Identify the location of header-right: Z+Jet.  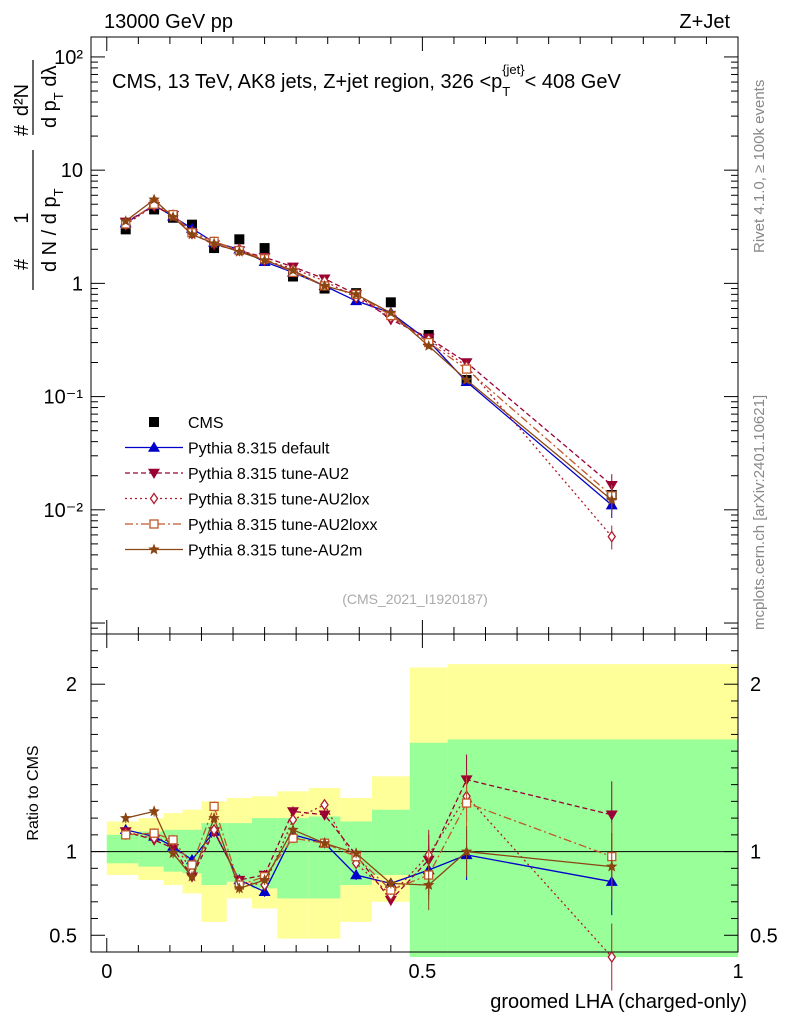
(704, 22).